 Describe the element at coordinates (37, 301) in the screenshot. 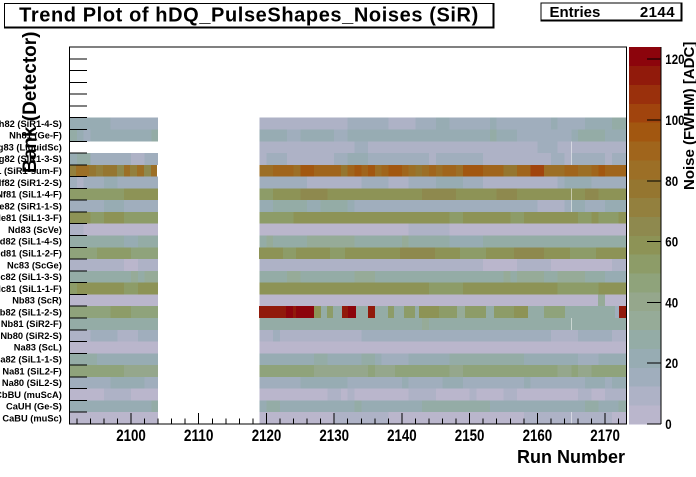

I see `svg-text: Nb83 (ScR)` at that location.